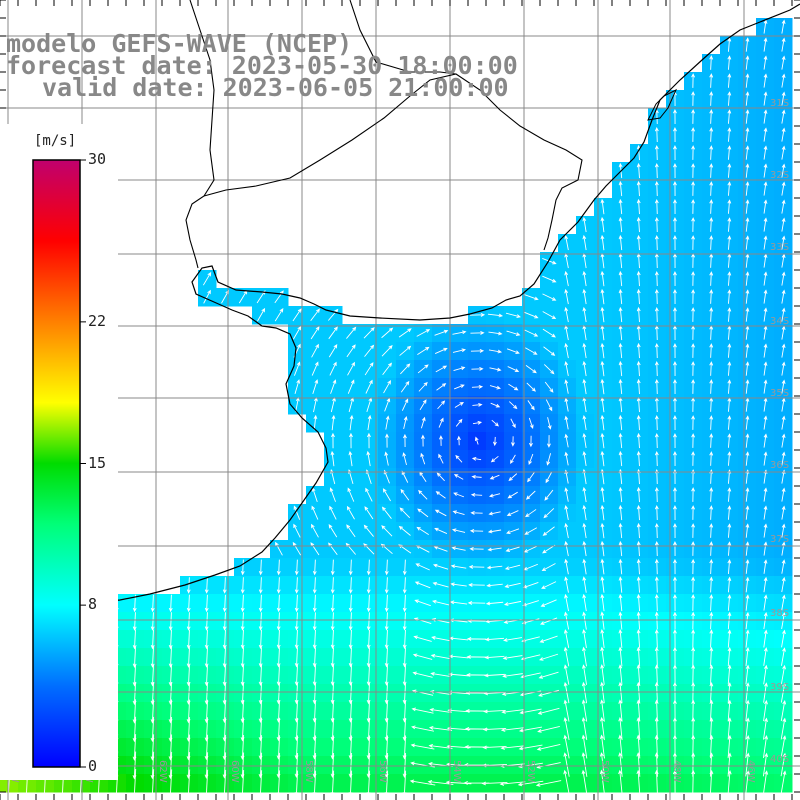 Image resolution: width=800 pixels, height=800 pixels. Describe the element at coordinates (779, 247) in the screenshot. I see `latitude-label: 33S` at that location.